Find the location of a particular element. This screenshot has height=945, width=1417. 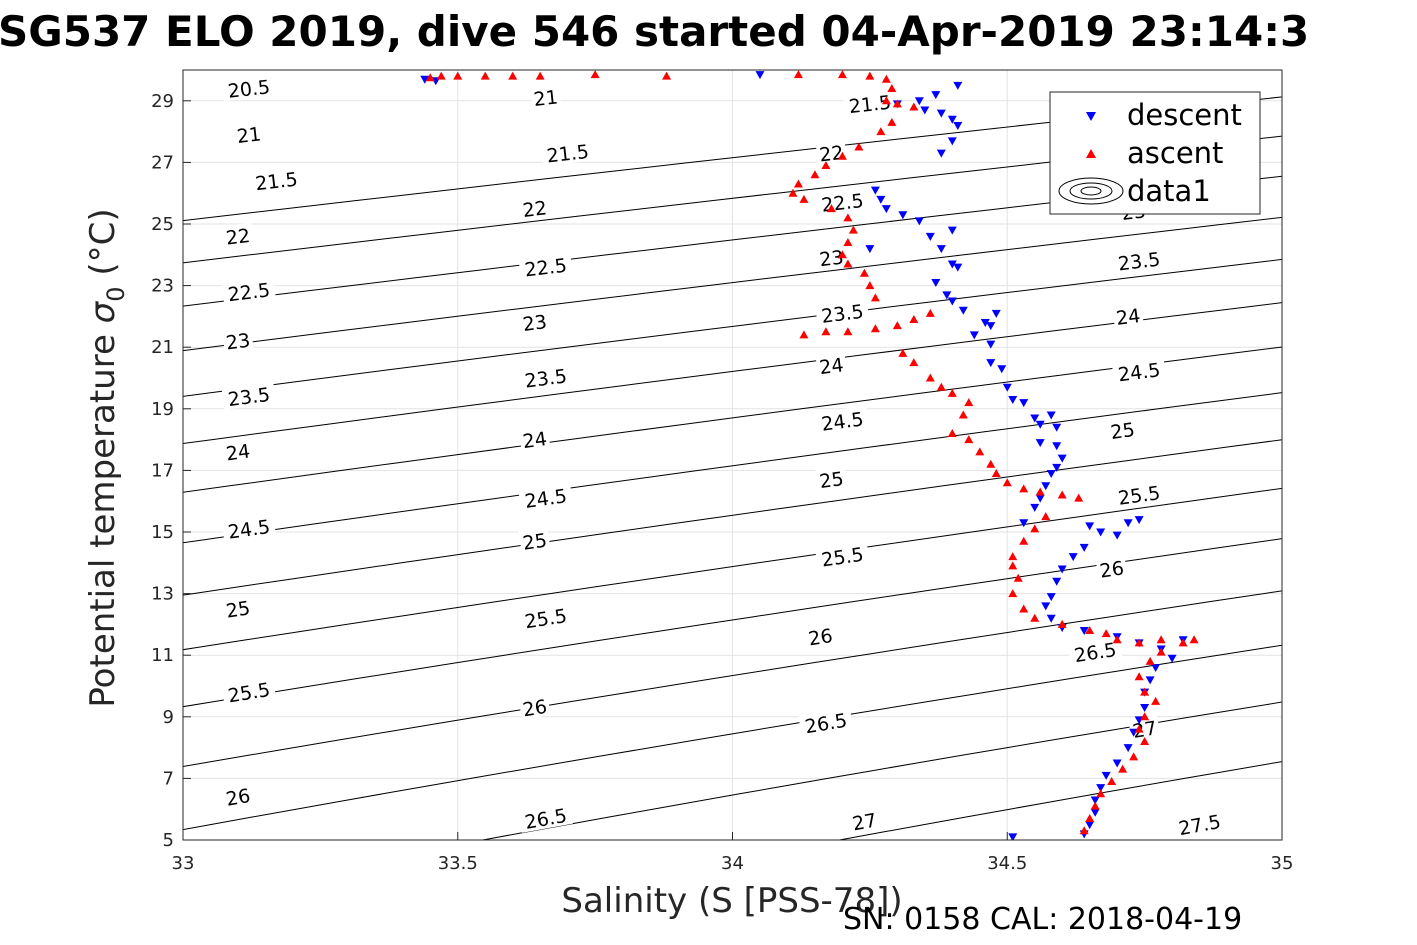

x-tick-label: 34.5 is located at coordinates (1007, 863).